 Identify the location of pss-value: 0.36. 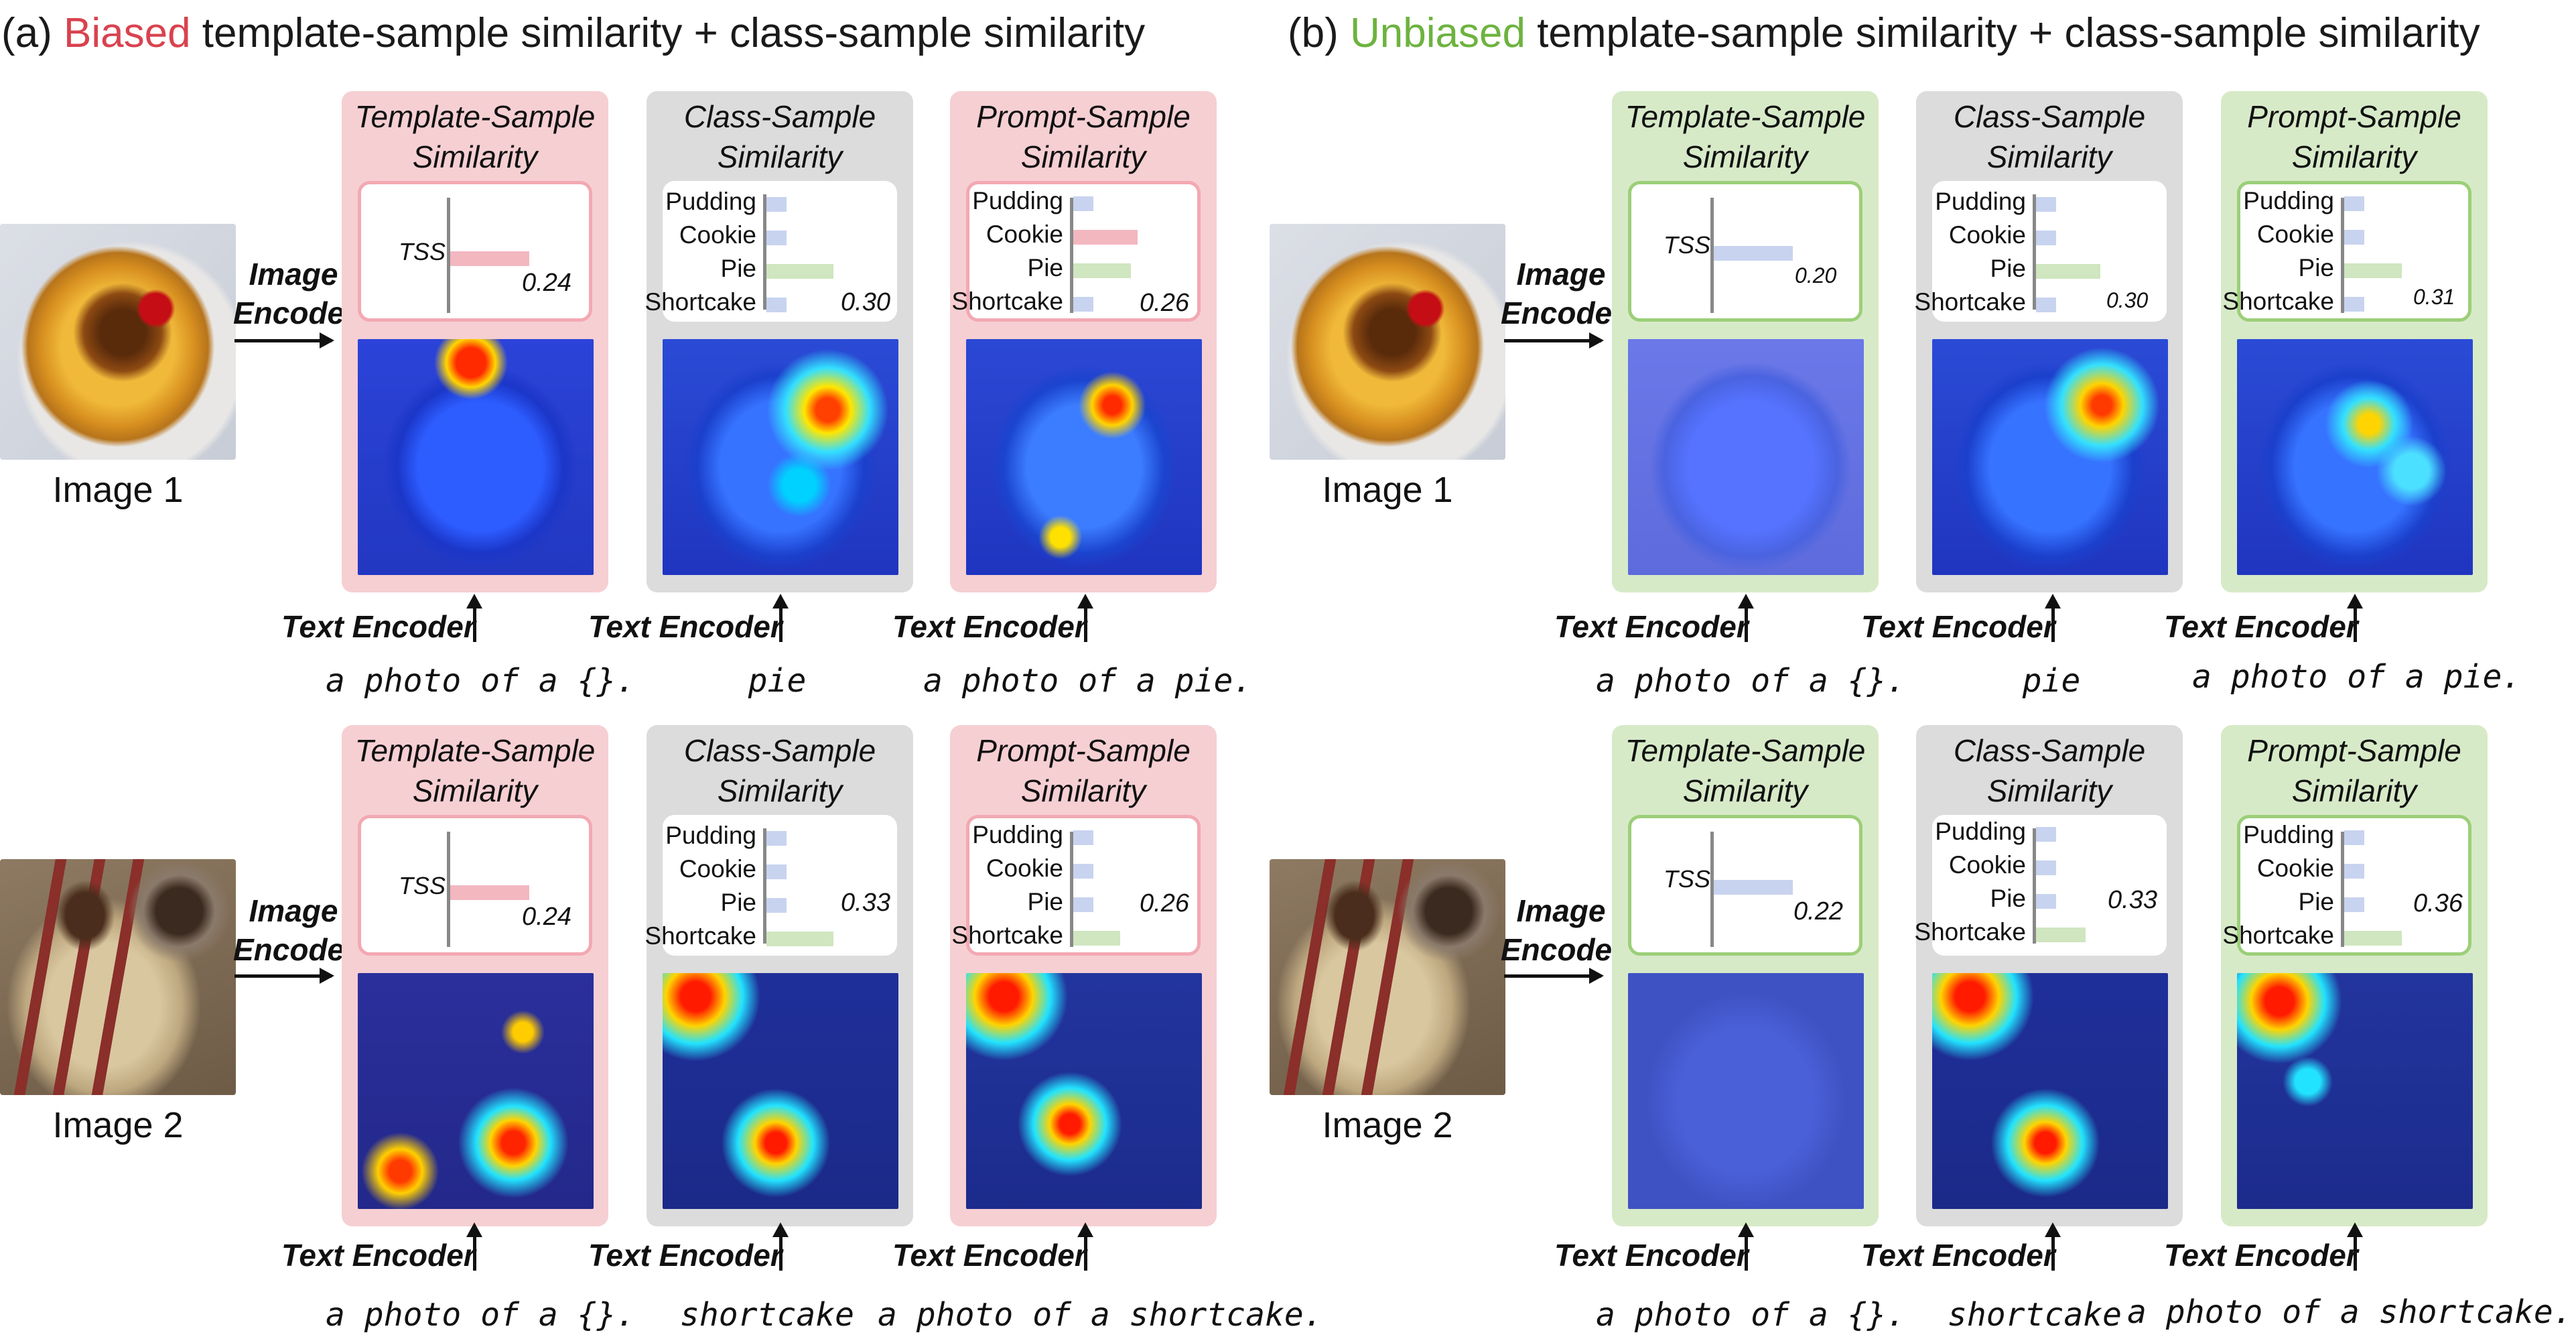
(2438, 903).